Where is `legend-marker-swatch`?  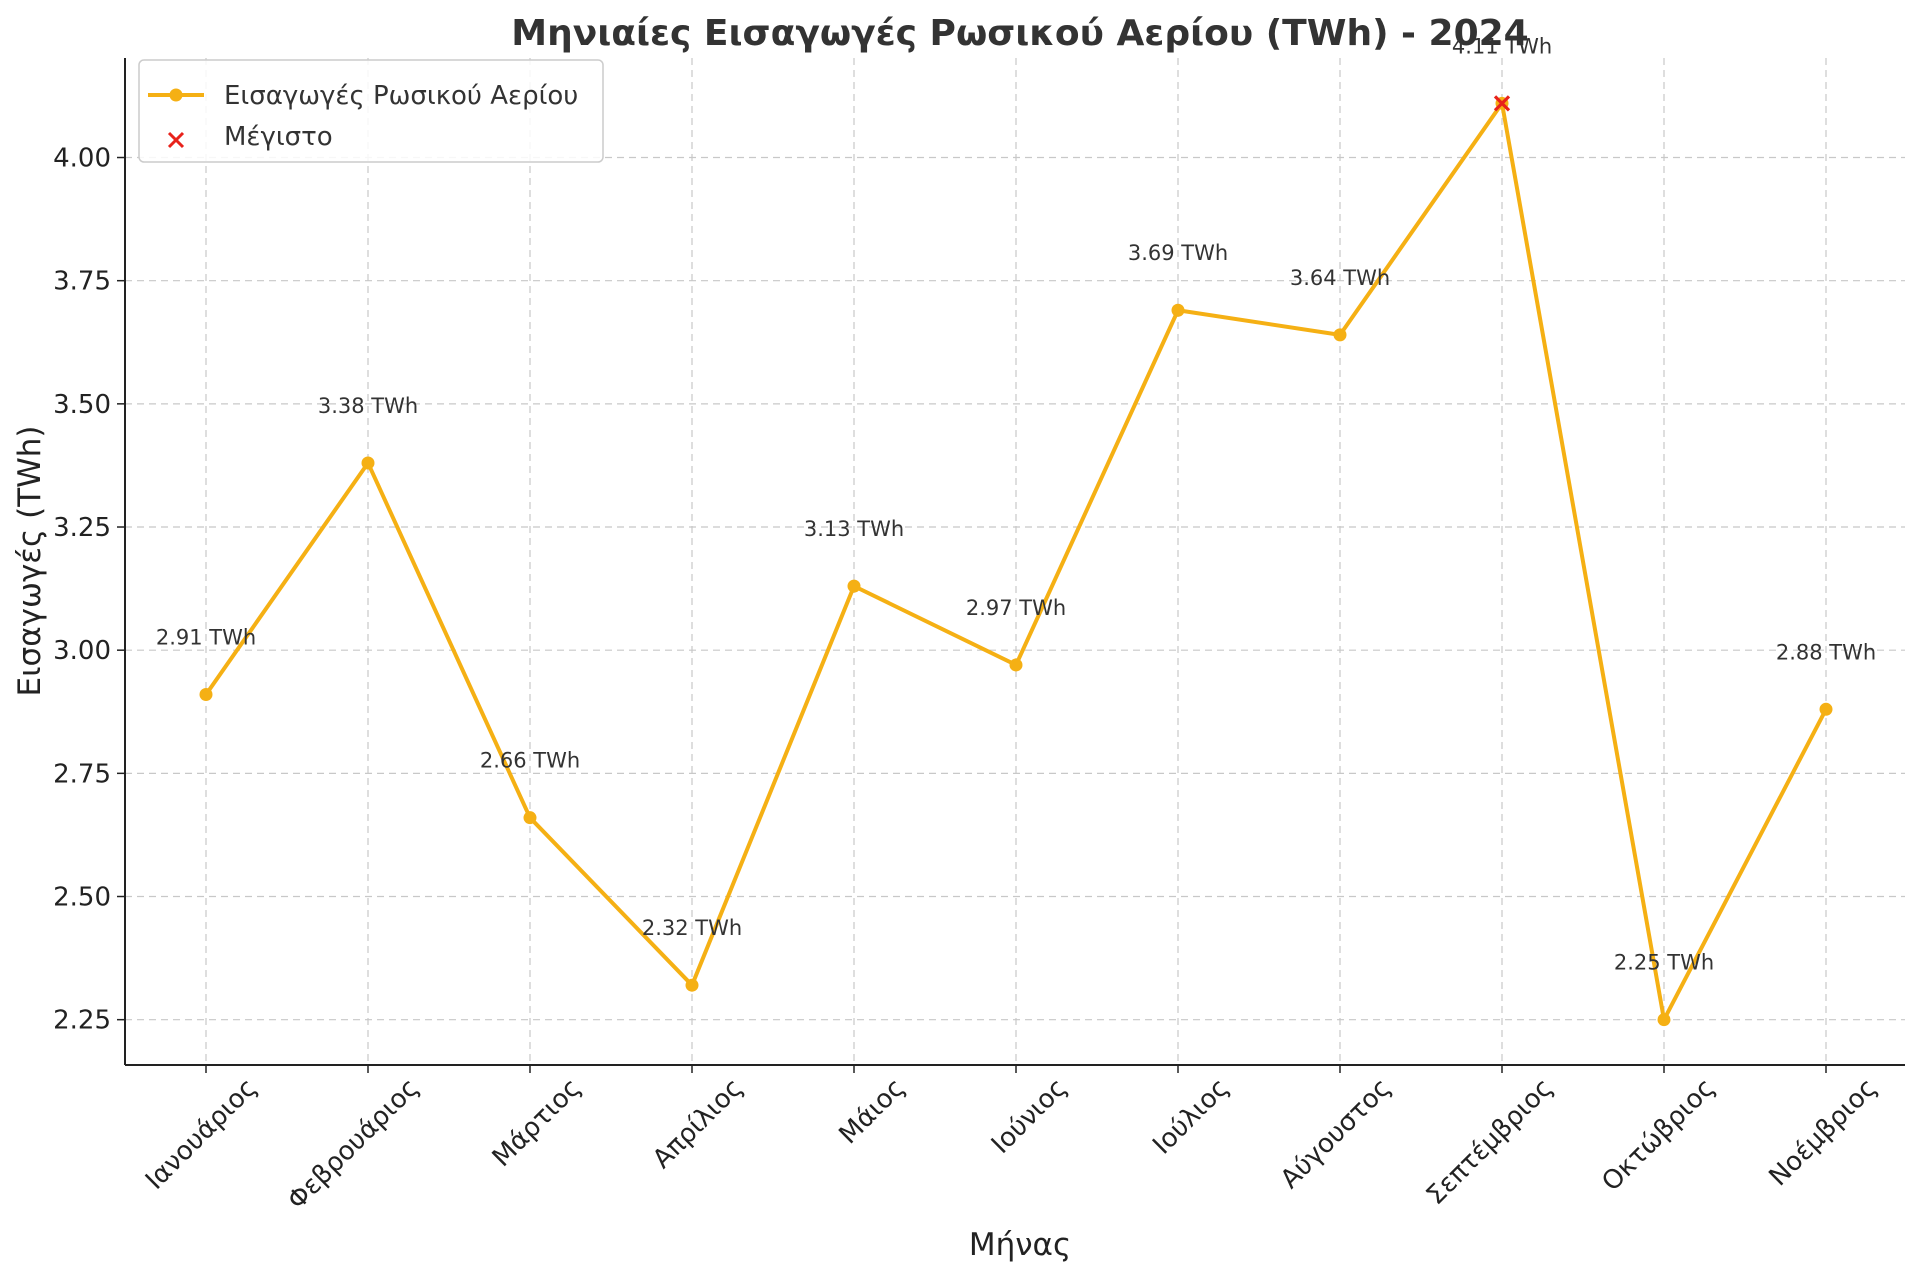
legend-marker-swatch is located at coordinates (176, 95).